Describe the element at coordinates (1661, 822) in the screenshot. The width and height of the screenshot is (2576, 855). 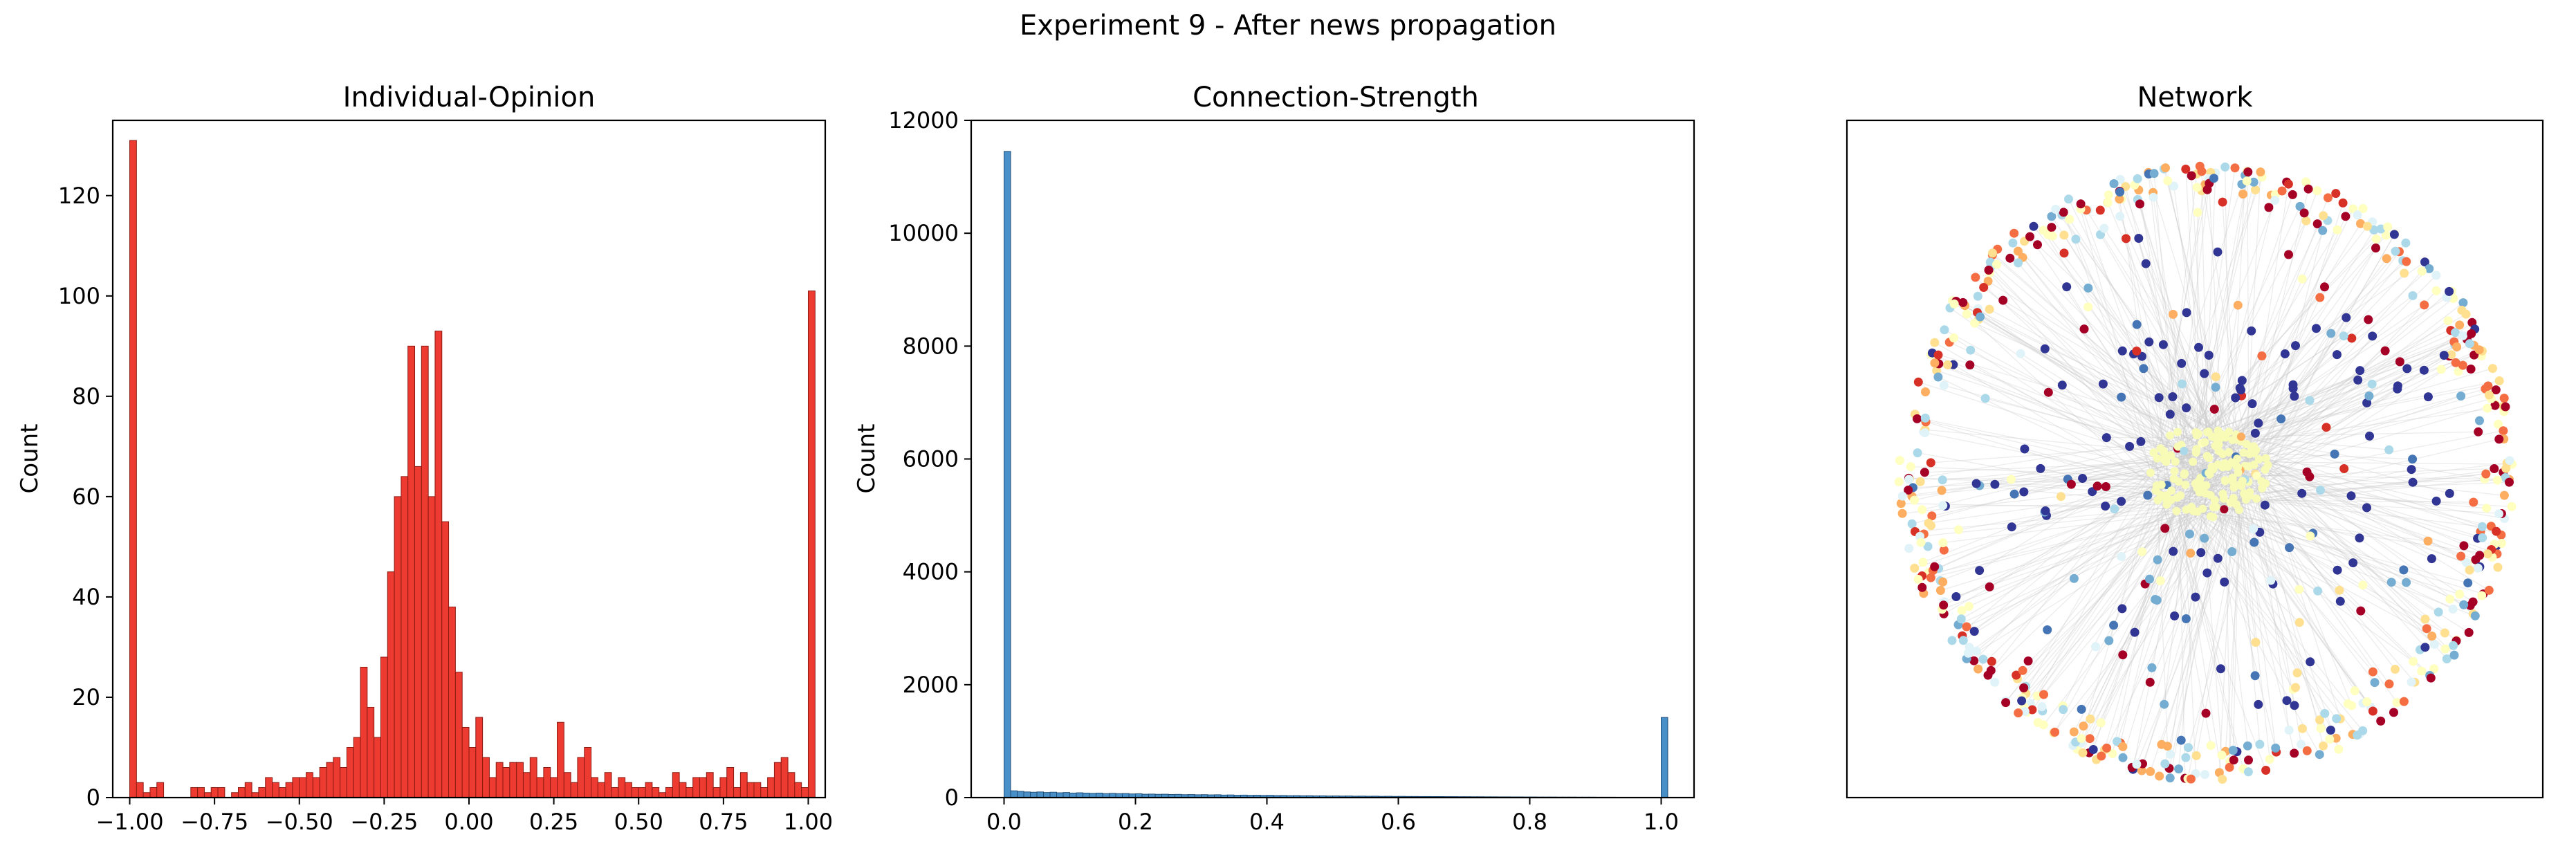
I see `x-tick-label: 1.0` at that location.